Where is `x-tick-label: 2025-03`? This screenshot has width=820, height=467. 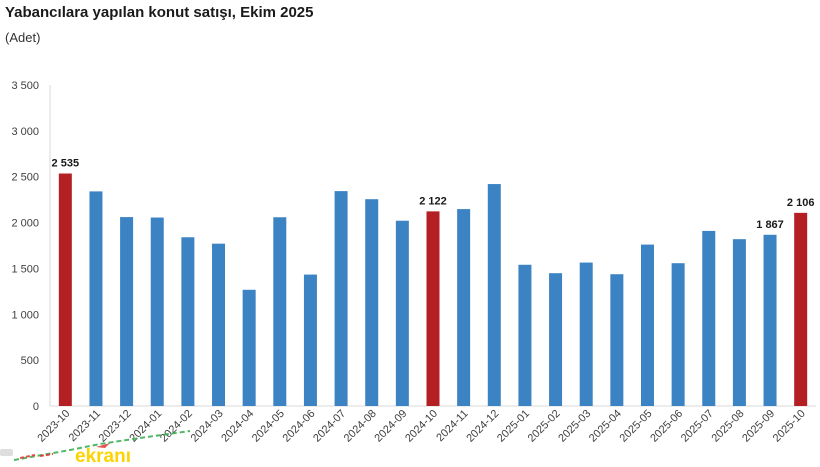 x-tick-label: 2025-03 is located at coordinates (574, 426).